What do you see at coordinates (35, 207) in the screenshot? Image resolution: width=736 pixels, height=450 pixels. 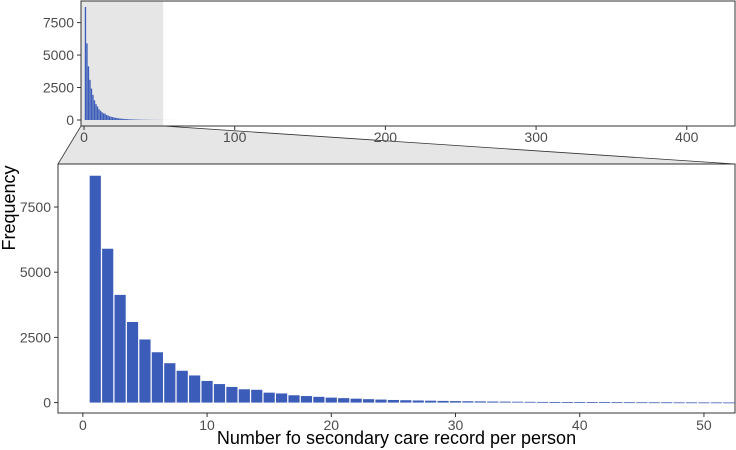 I see `zoom-y-tick-label: 7500` at bounding box center [35, 207].